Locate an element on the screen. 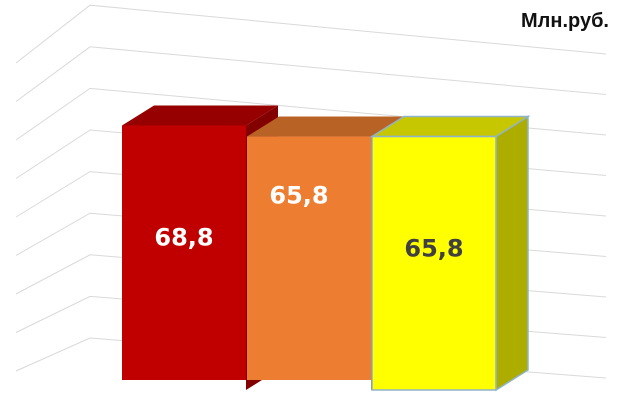 The width and height of the screenshot is (621, 404). data-labels: 68,8 65,8 65,8 is located at coordinates (308, 222).